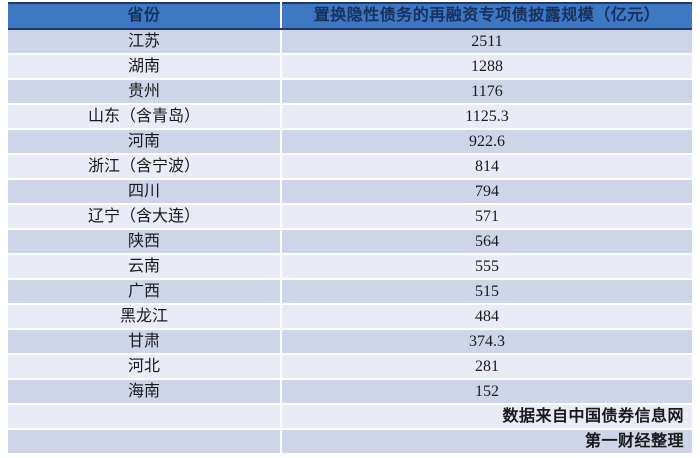 The height and width of the screenshot is (458, 700). What do you see at coordinates (145, 392) in the screenshot?
I see `province-cell: 海南` at bounding box center [145, 392].